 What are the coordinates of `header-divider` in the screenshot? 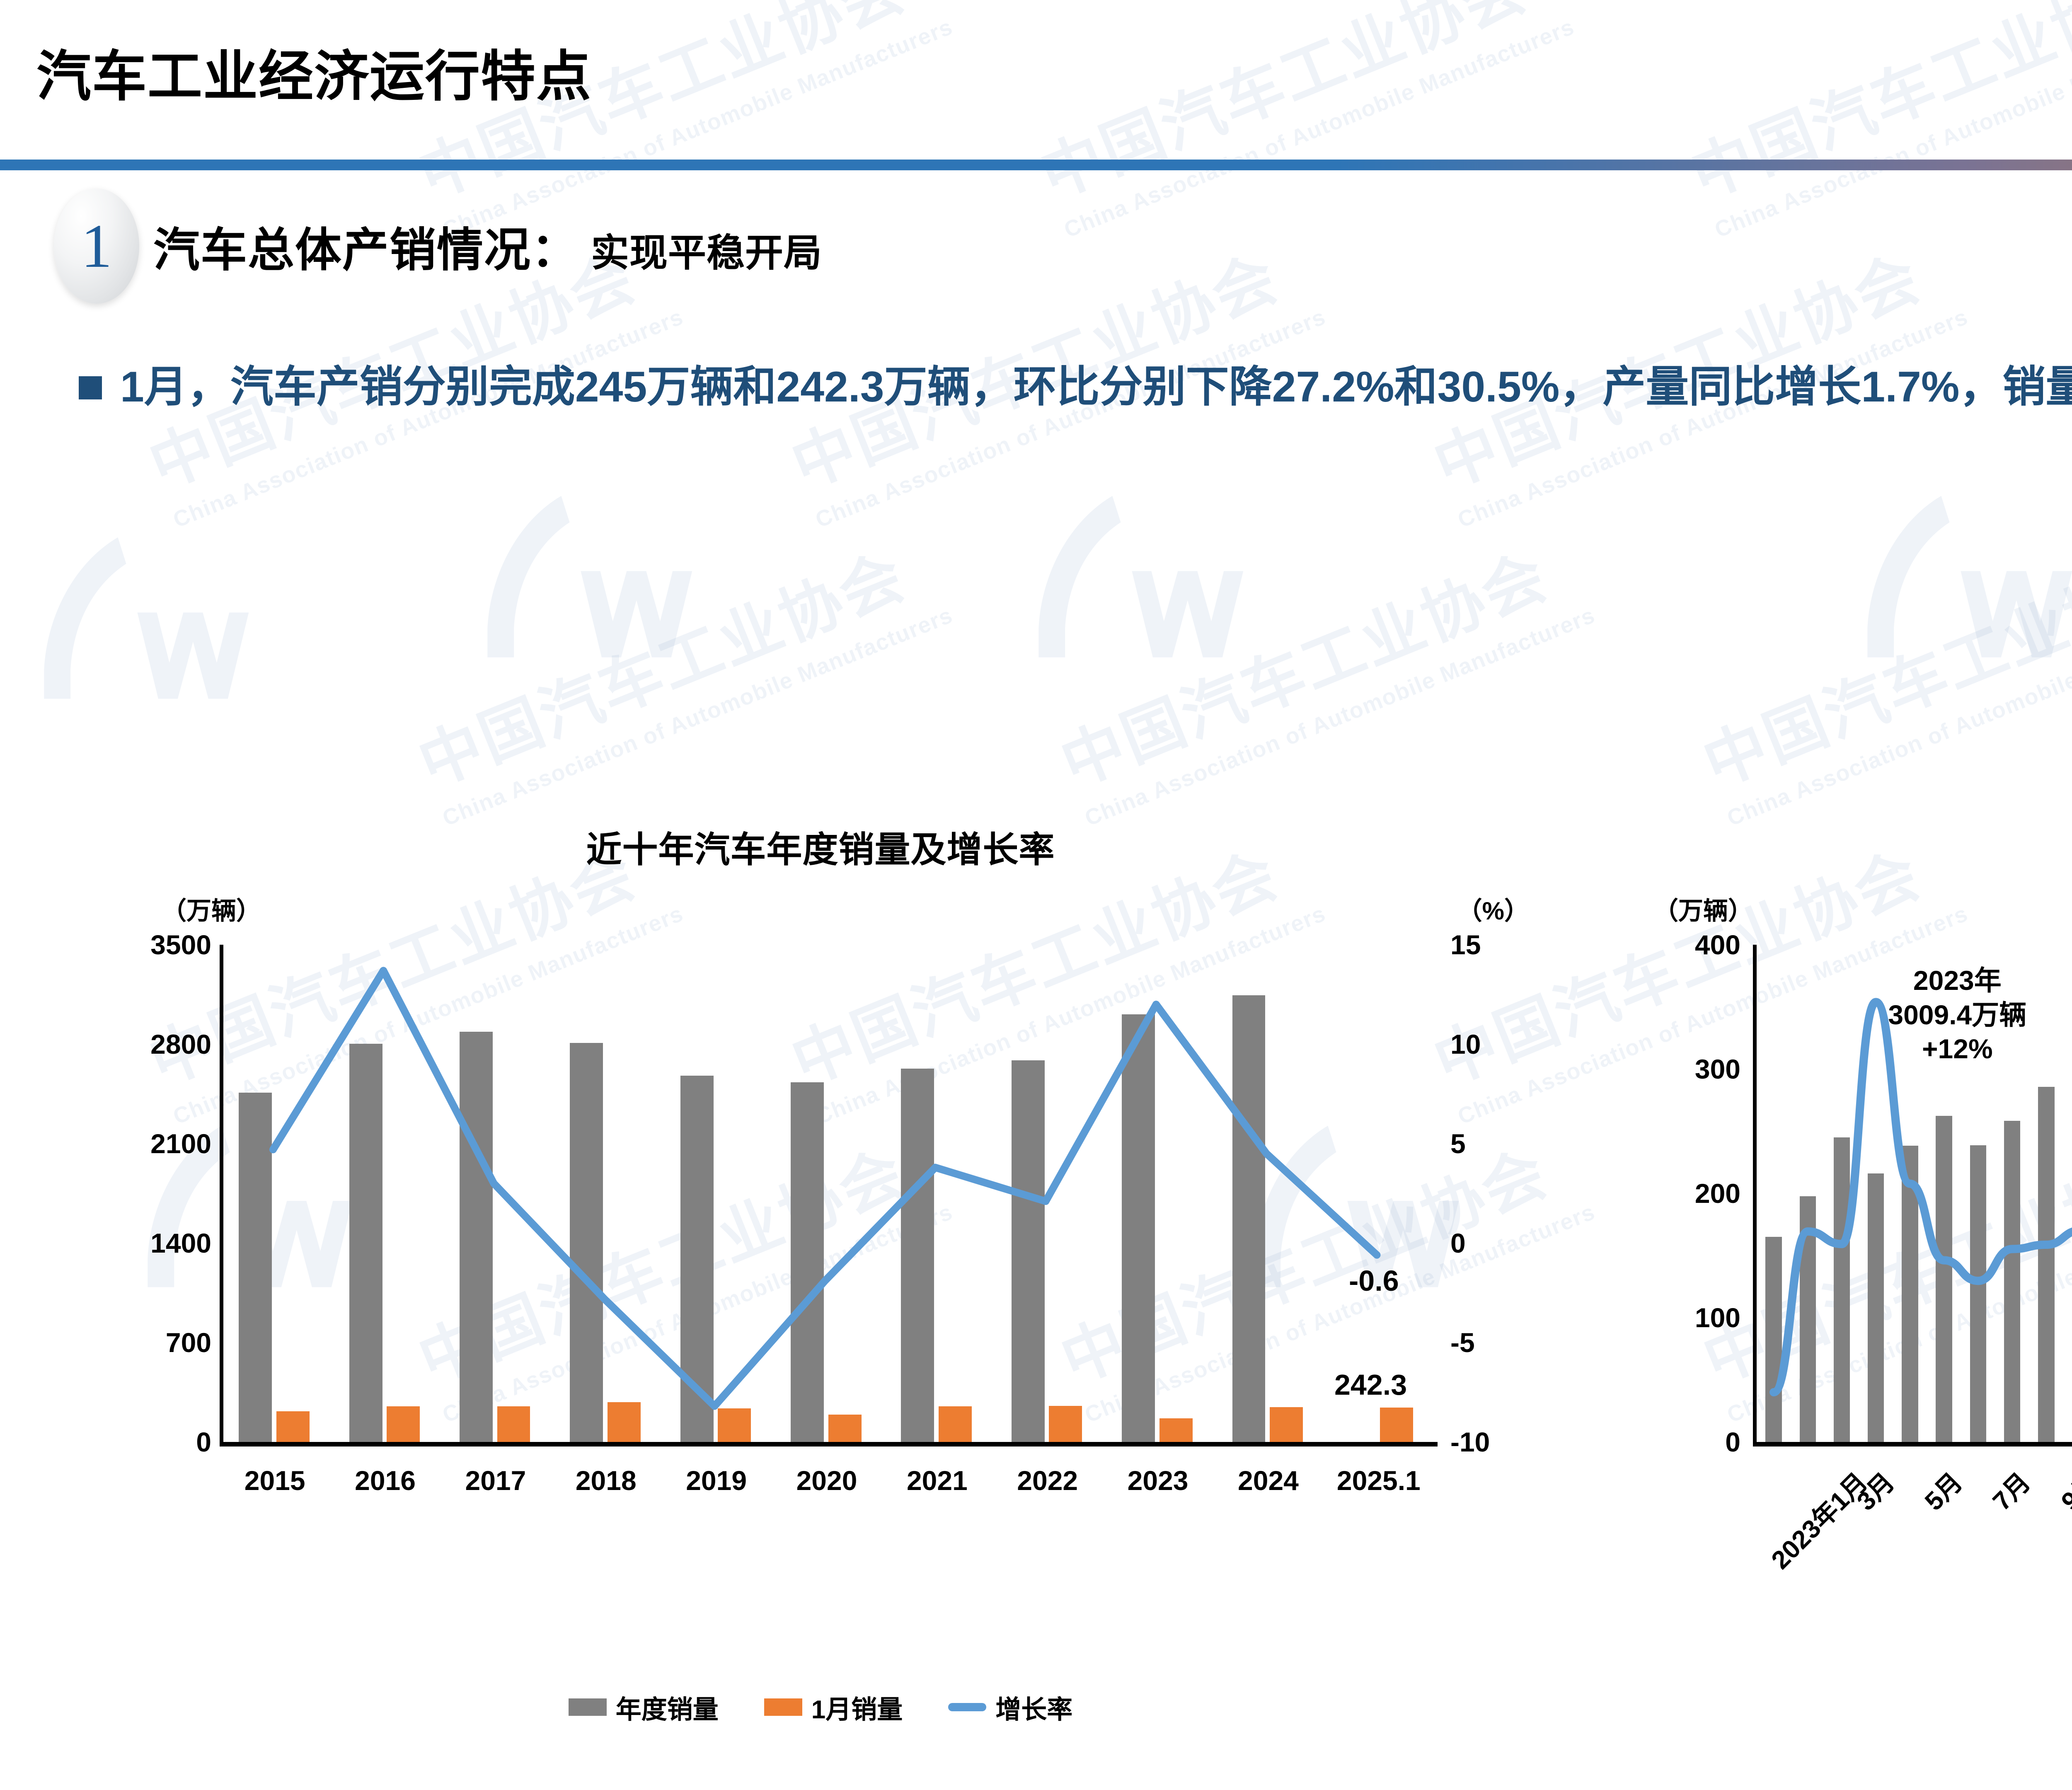 It's located at (1036, 165).